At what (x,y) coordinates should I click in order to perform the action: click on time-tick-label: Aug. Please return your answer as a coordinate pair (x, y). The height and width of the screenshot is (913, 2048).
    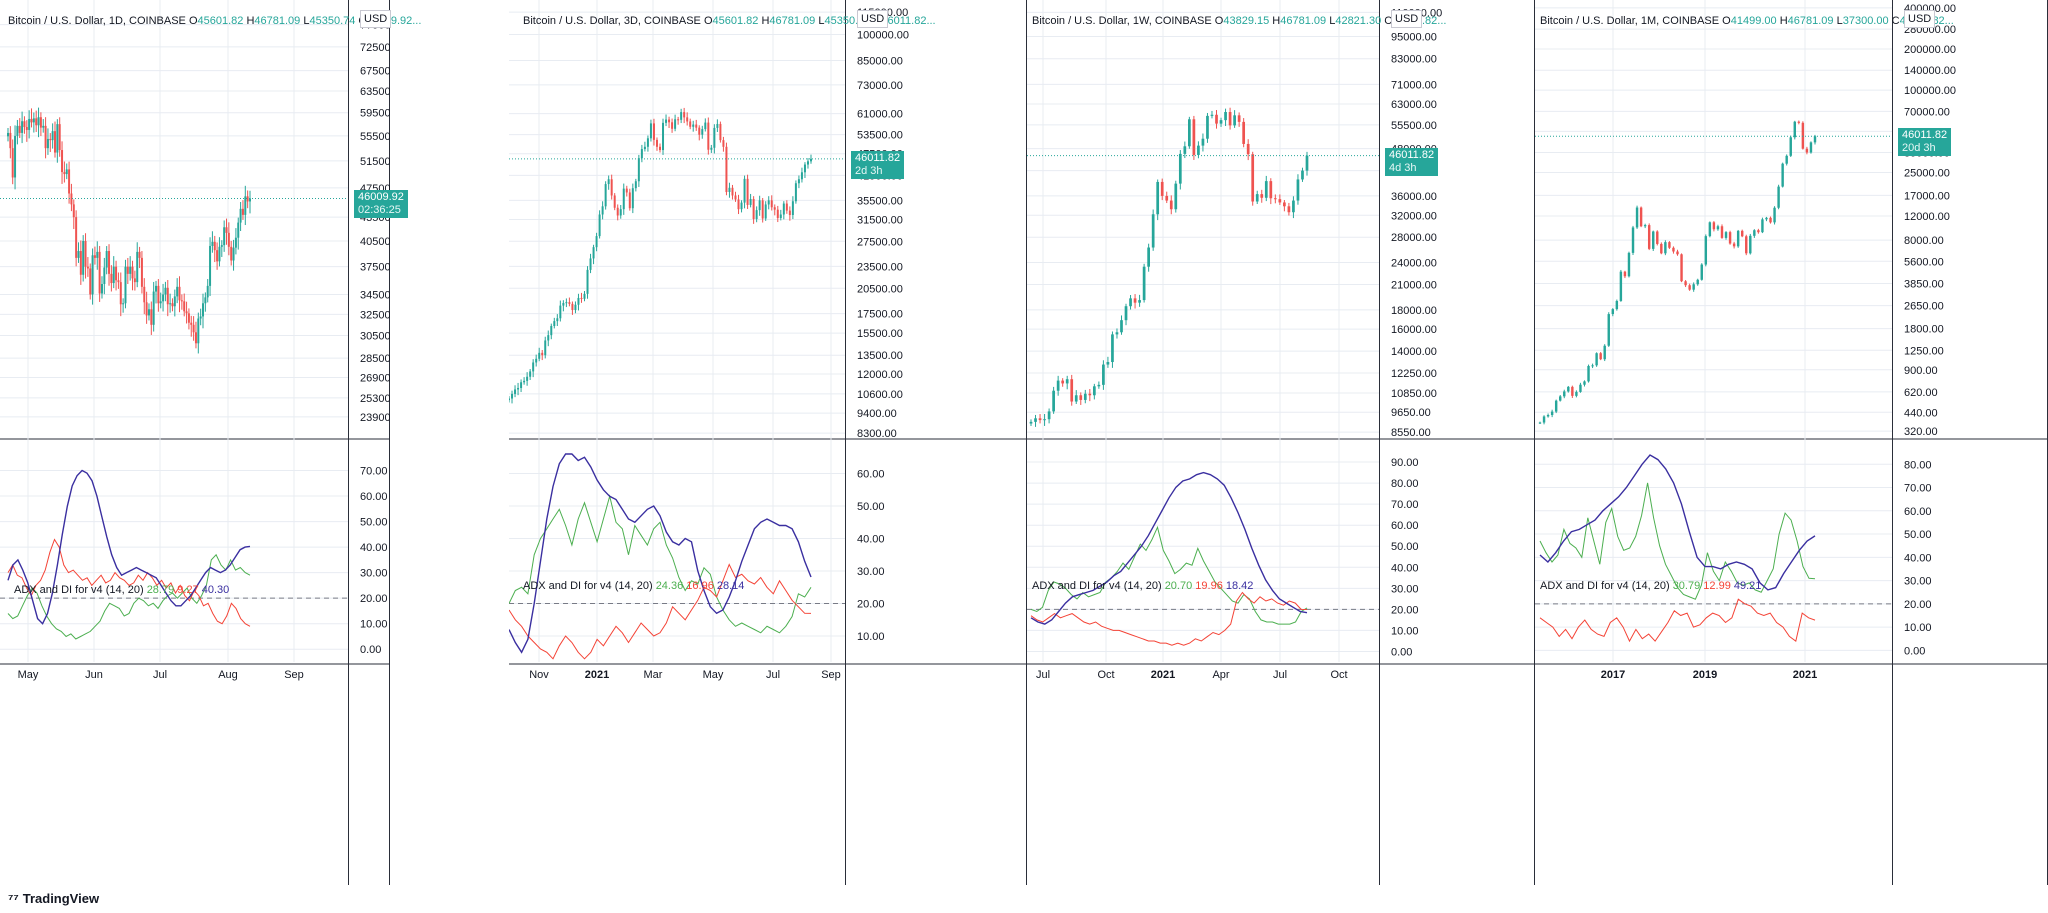
    Looking at the image, I should click on (228, 675).